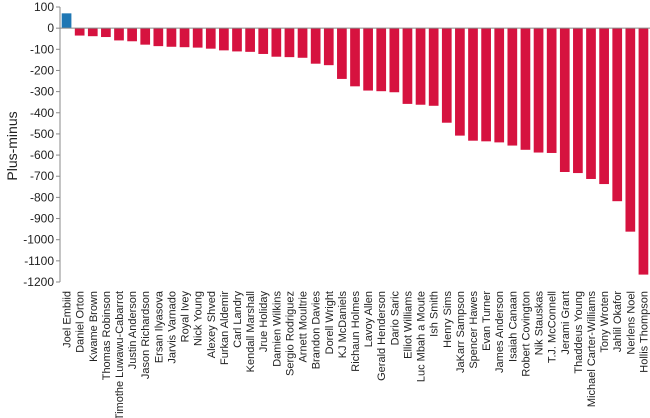 The width and height of the screenshot is (650, 418). Describe the element at coordinates (566, 323) in the screenshot. I see `x-tick-label: Jerami Grant` at that location.